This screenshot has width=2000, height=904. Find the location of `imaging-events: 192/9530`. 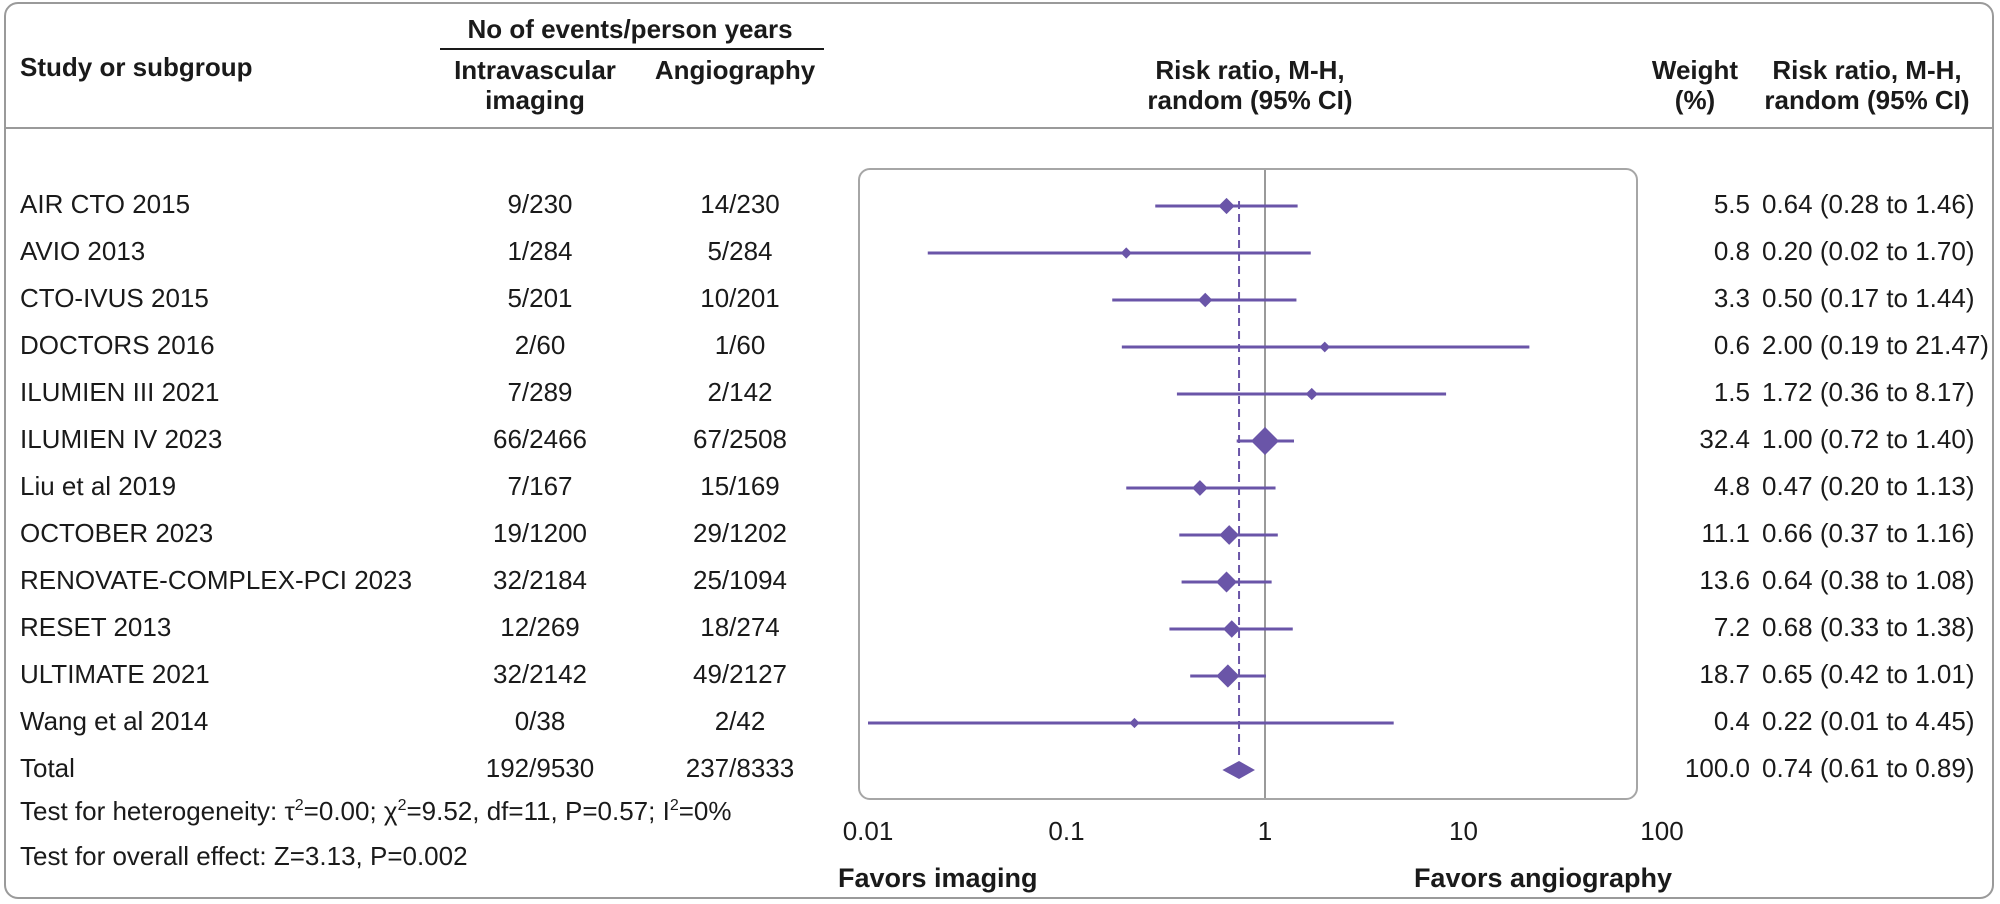

imaging-events: 192/9530 is located at coordinates (540, 768).